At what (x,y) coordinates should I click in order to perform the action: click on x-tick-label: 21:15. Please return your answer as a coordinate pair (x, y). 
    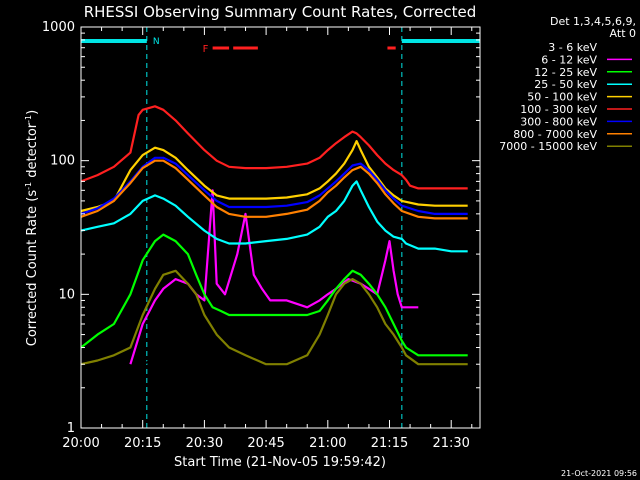
    Looking at the image, I should click on (389, 443).